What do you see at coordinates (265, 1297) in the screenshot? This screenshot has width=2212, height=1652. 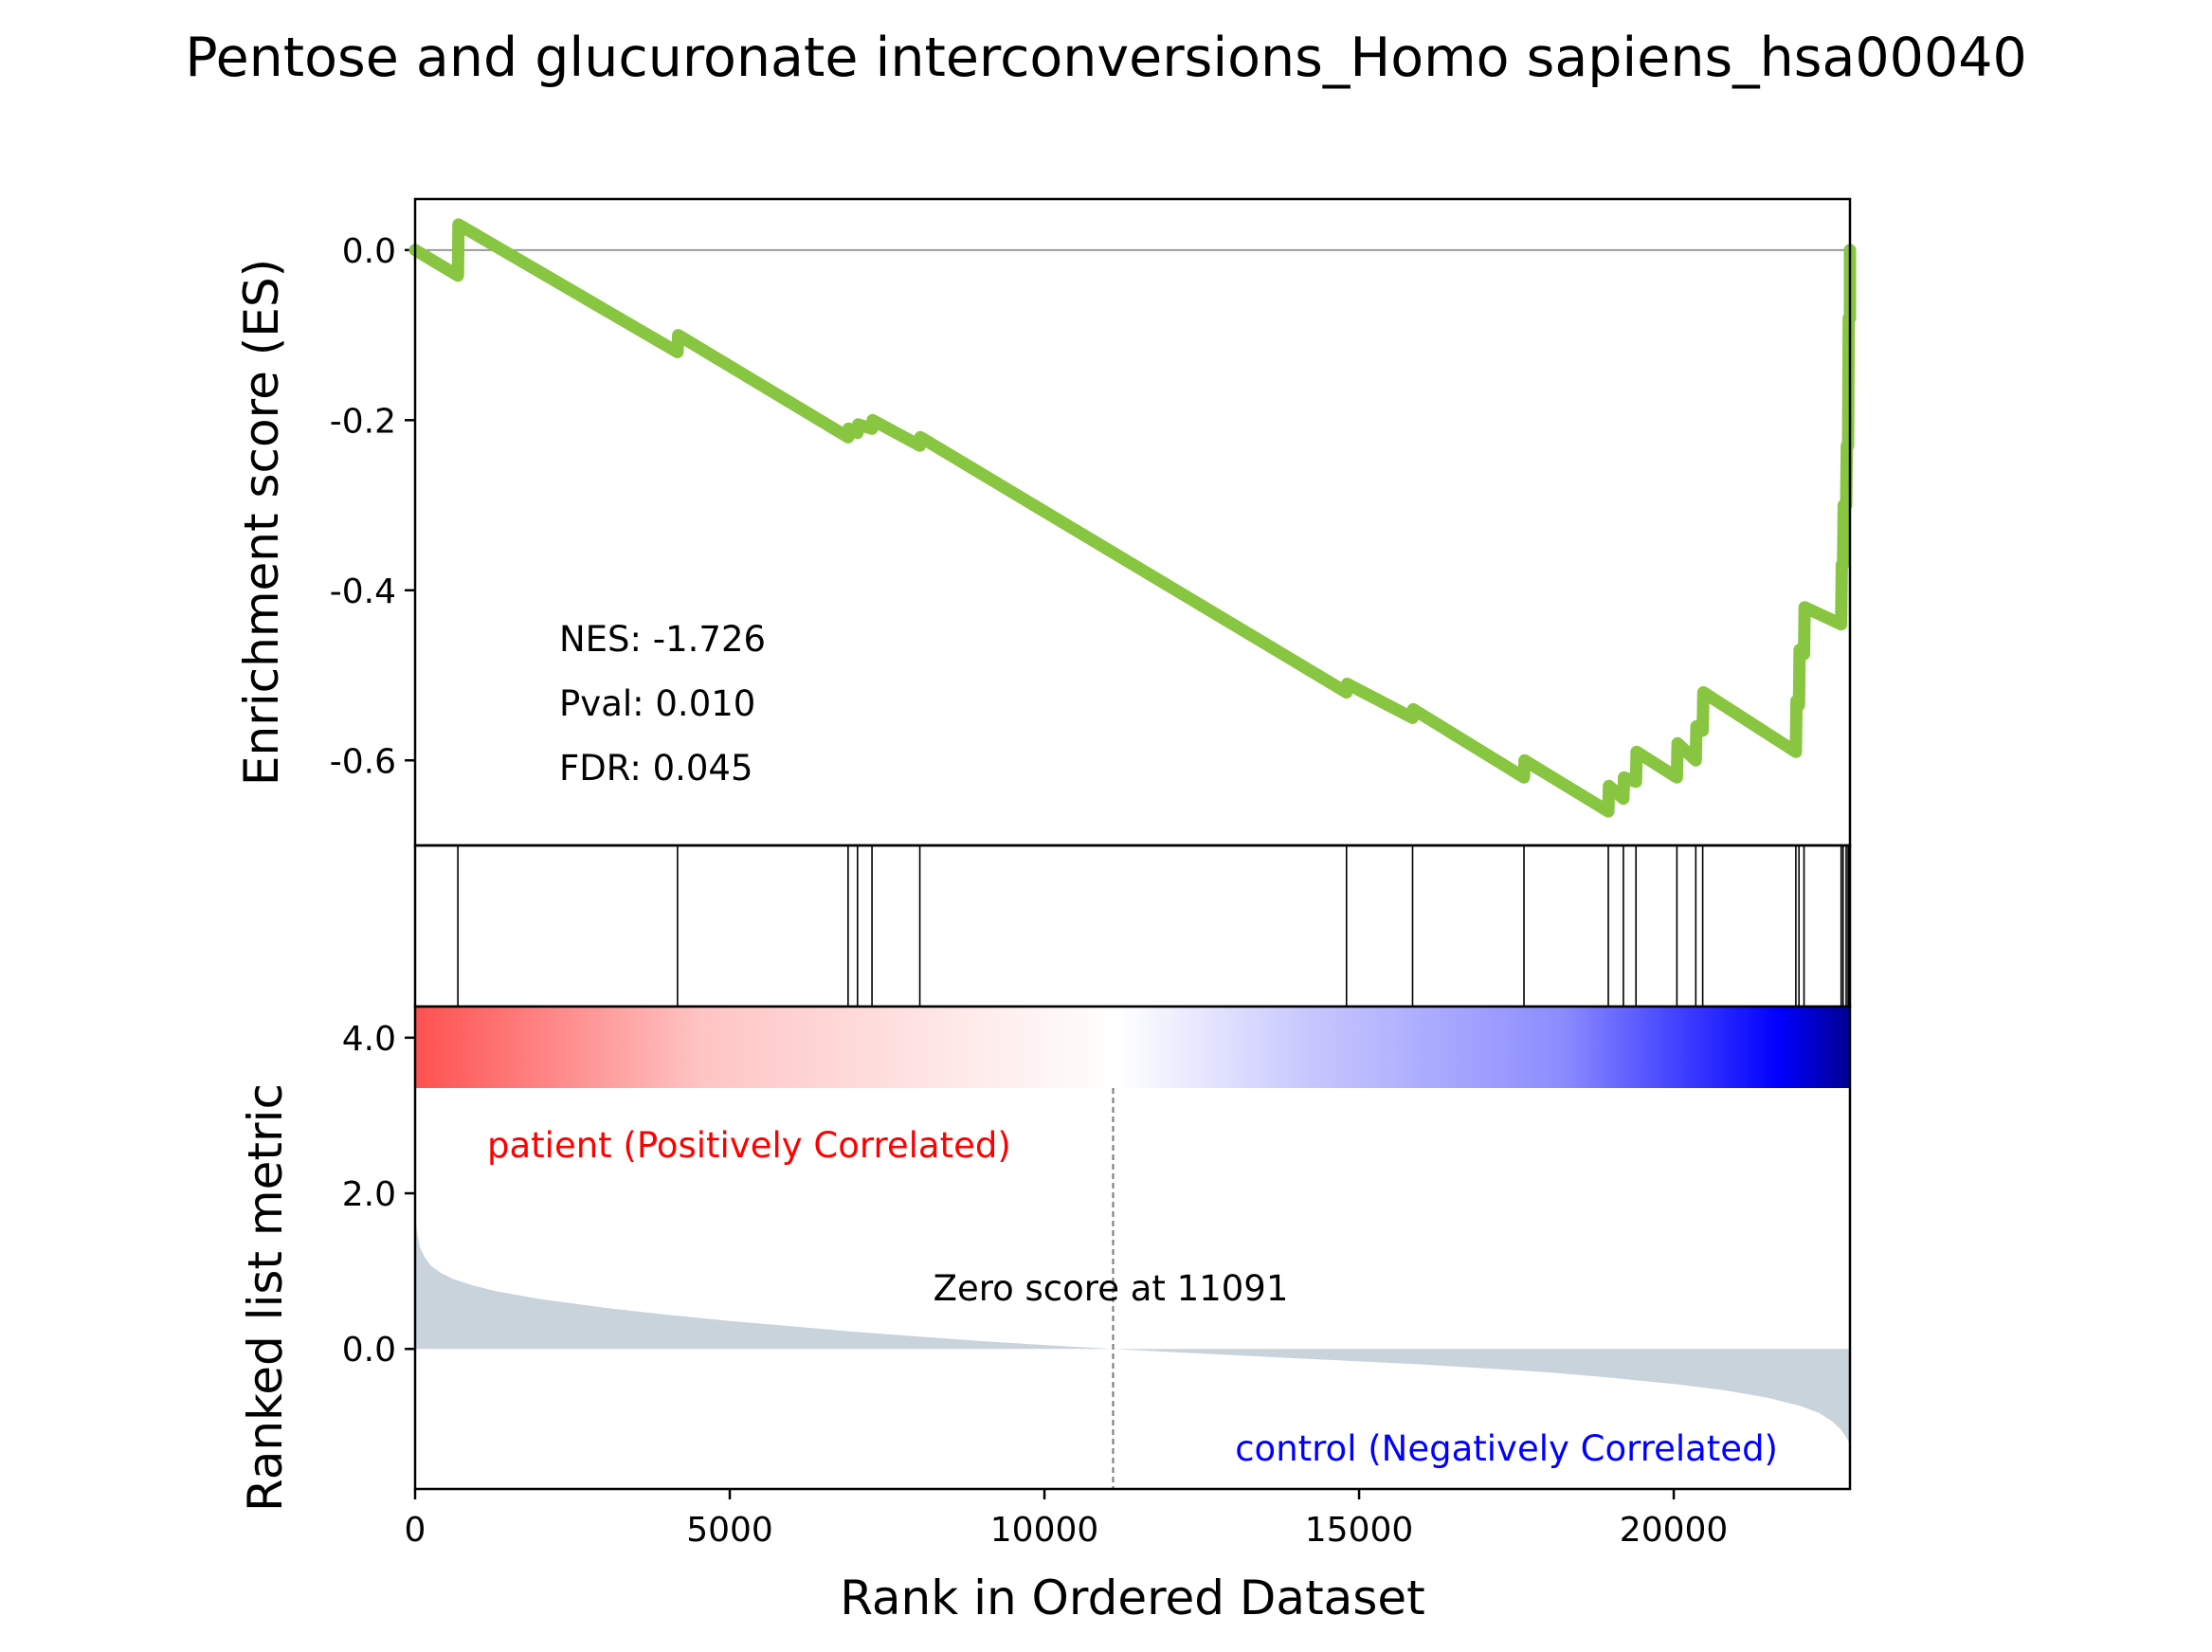 I see `ranked-y-axis-label: Ranked list metric` at bounding box center [265, 1297].